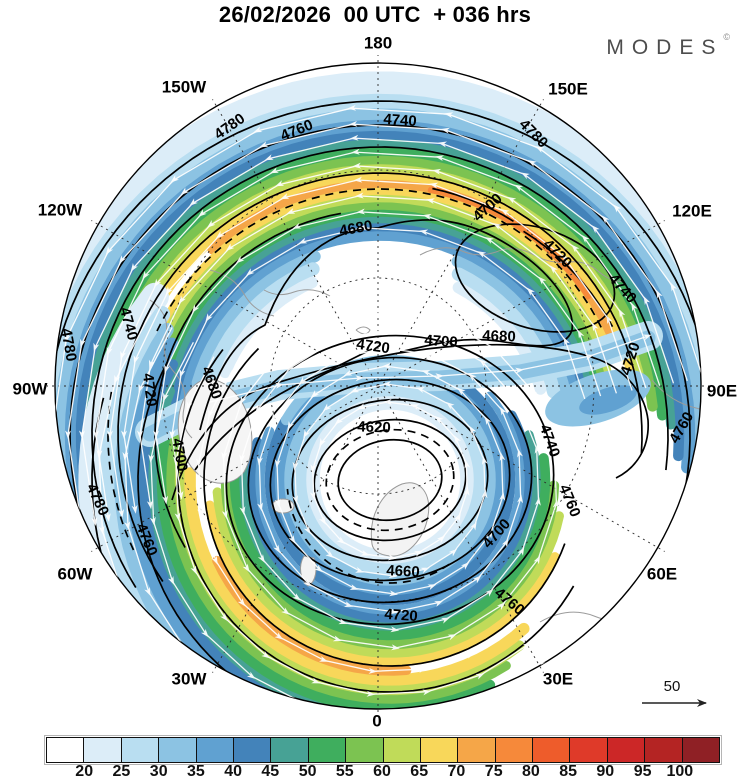 Image resolution: width=750 pixels, height=782 pixels. Describe the element at coordinates (376, 720) in the screenshot. I see `longitude-label: 0` at that location.